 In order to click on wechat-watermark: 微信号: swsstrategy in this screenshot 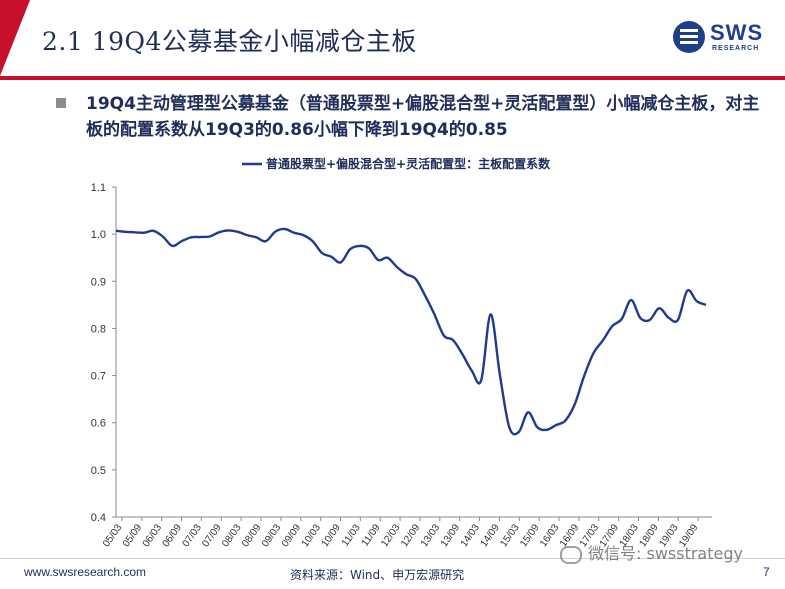, I will do `click(651, 552)`.